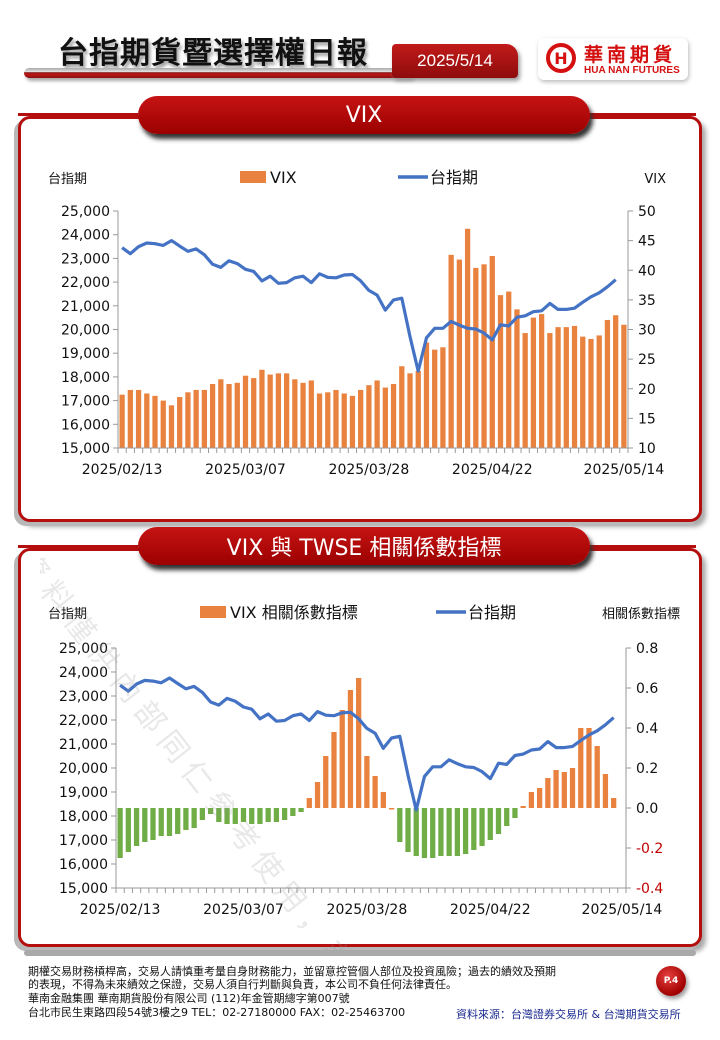 This screenshot has height=1040, width=720. What do you see at coordinates (647, 769) in the screenshot?
I see `right-axis-tick: 0.2` at bounding box center [647, 769].